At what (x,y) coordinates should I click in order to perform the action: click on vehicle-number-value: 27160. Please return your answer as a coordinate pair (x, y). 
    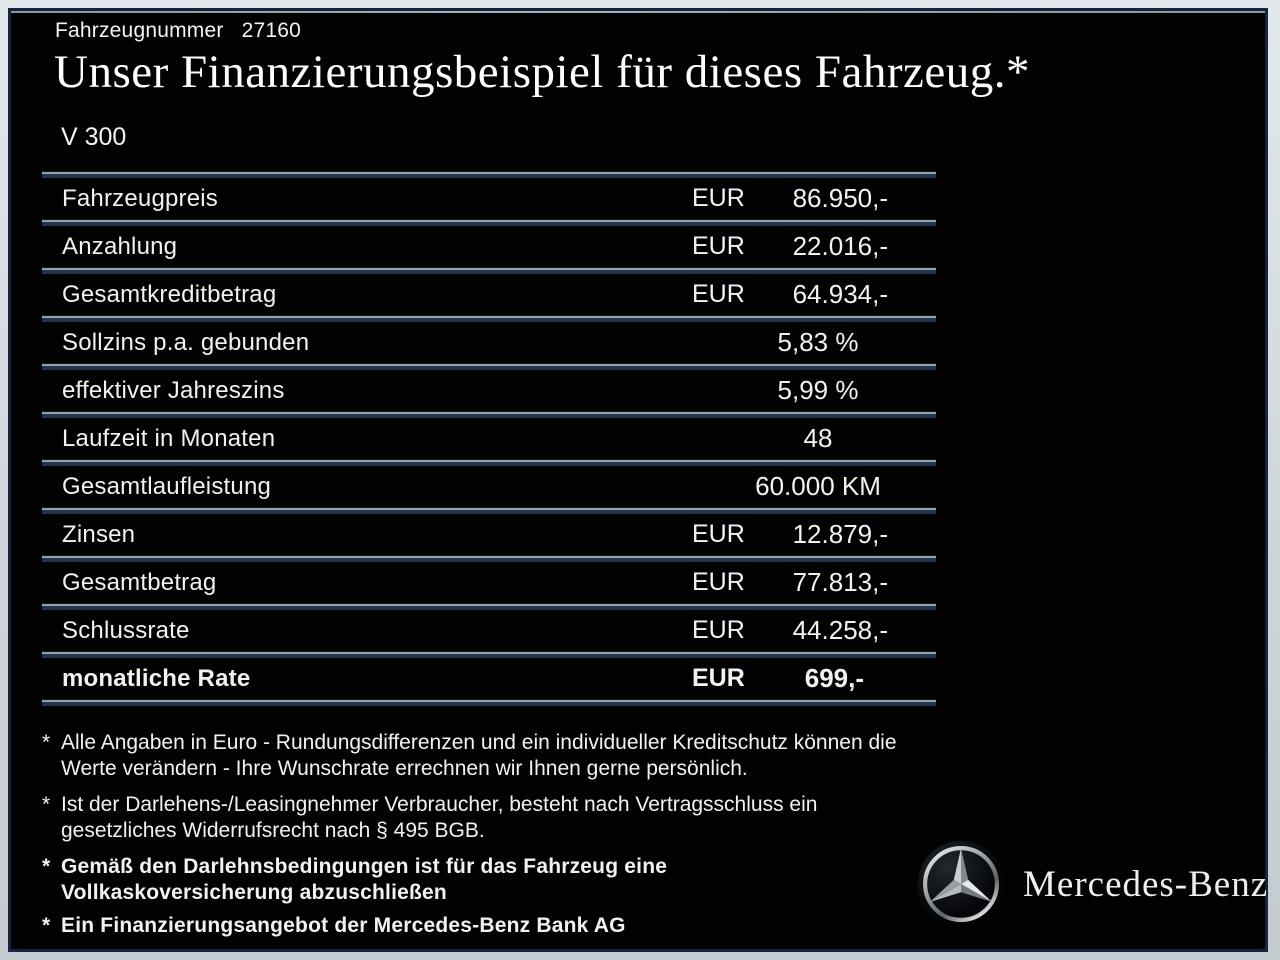
    Looking at the image, I should click on (271, 30).